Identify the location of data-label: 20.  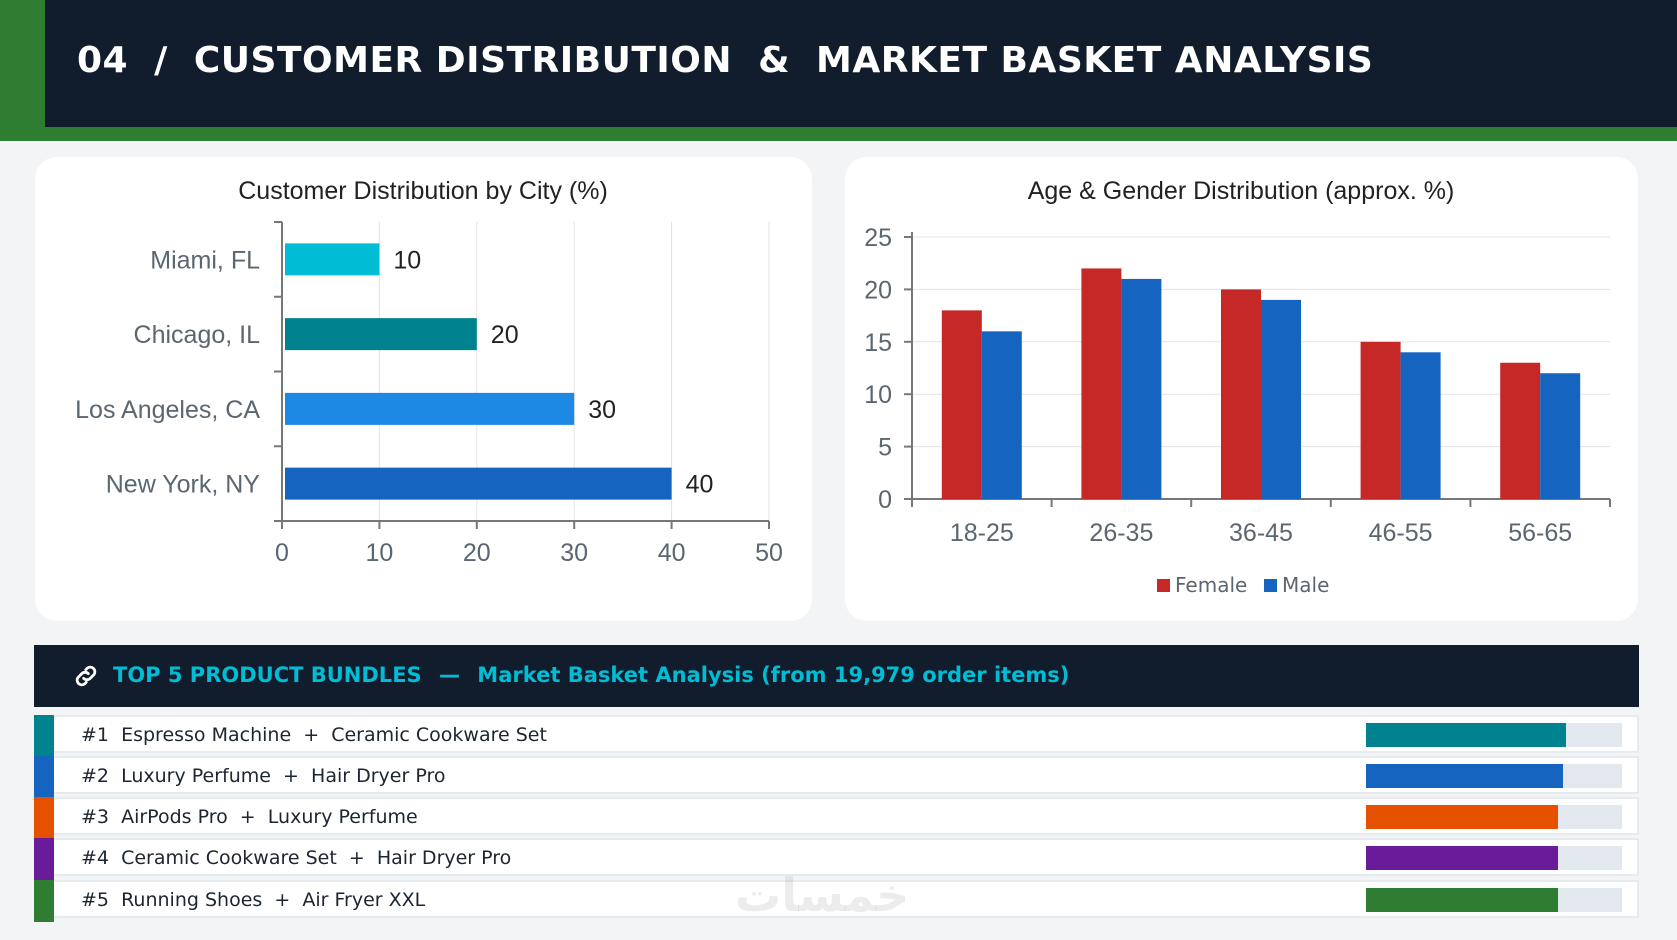
(505, 335).